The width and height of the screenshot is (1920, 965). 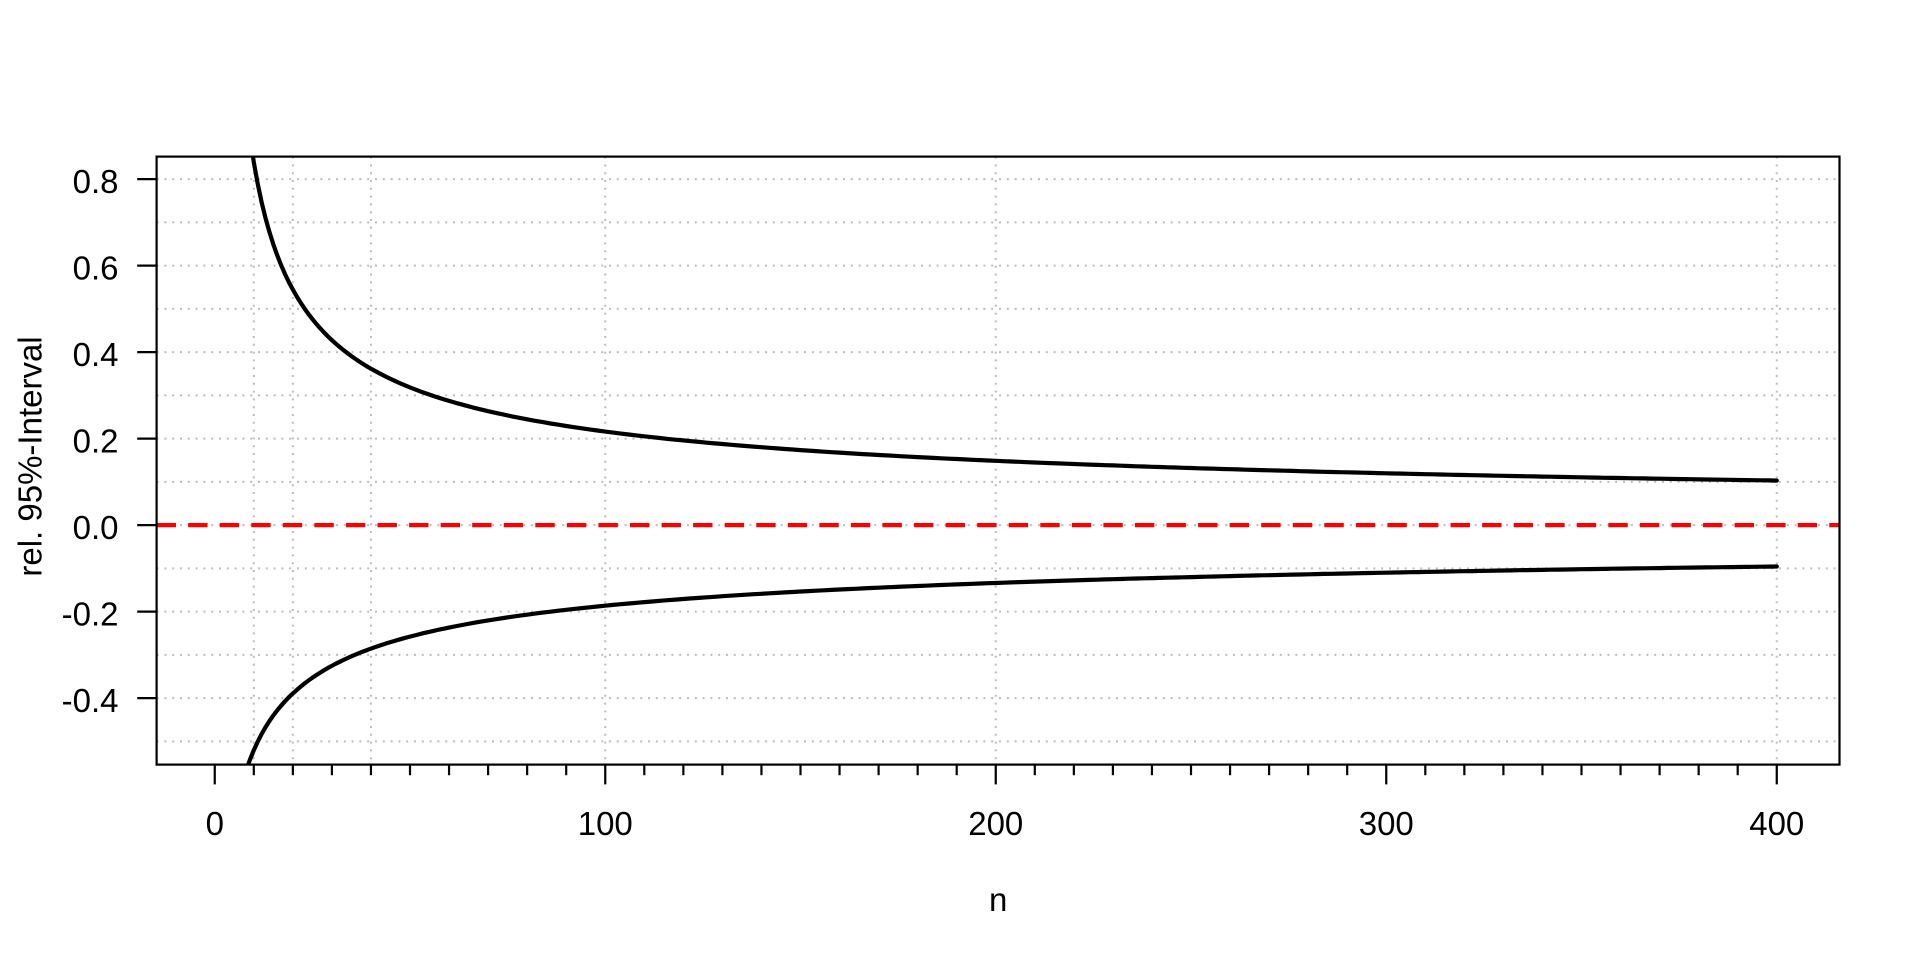 What do you see at coordinates (90, 613) in the screenshot?
I see `svg-text: -0.2` at bounding box center [90, 613].